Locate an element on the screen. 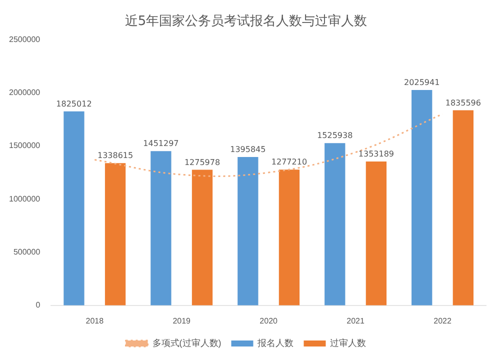  y-tick-label: 2500000 is located at coordinates (24, 39).